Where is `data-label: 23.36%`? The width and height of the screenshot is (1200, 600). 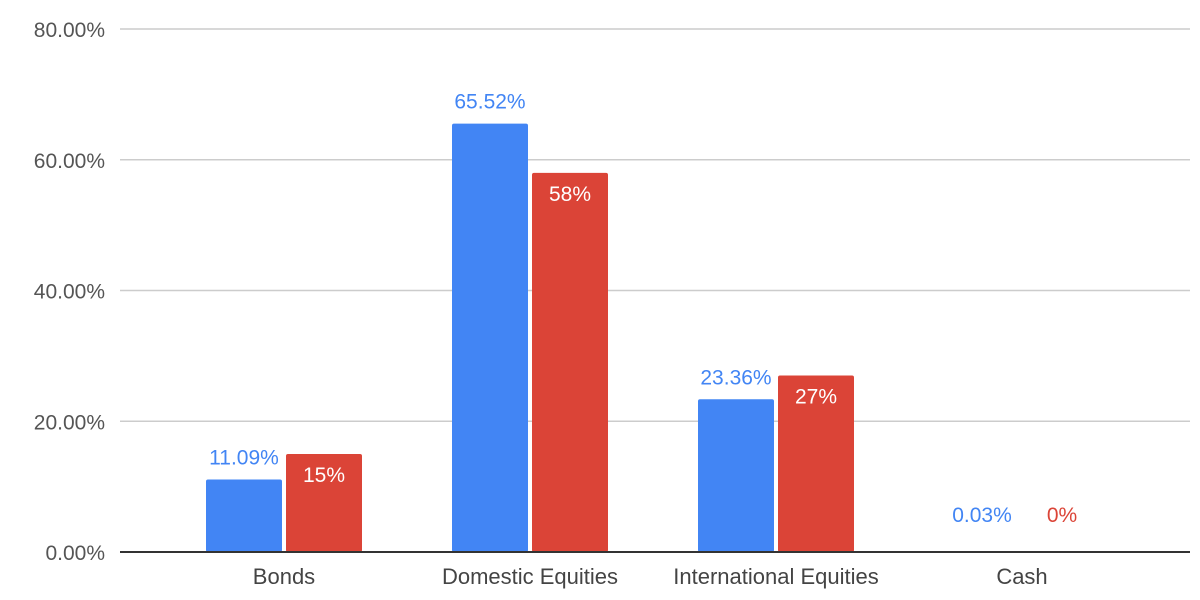
data-label: 23.36% is located at coordinates (735, 377).